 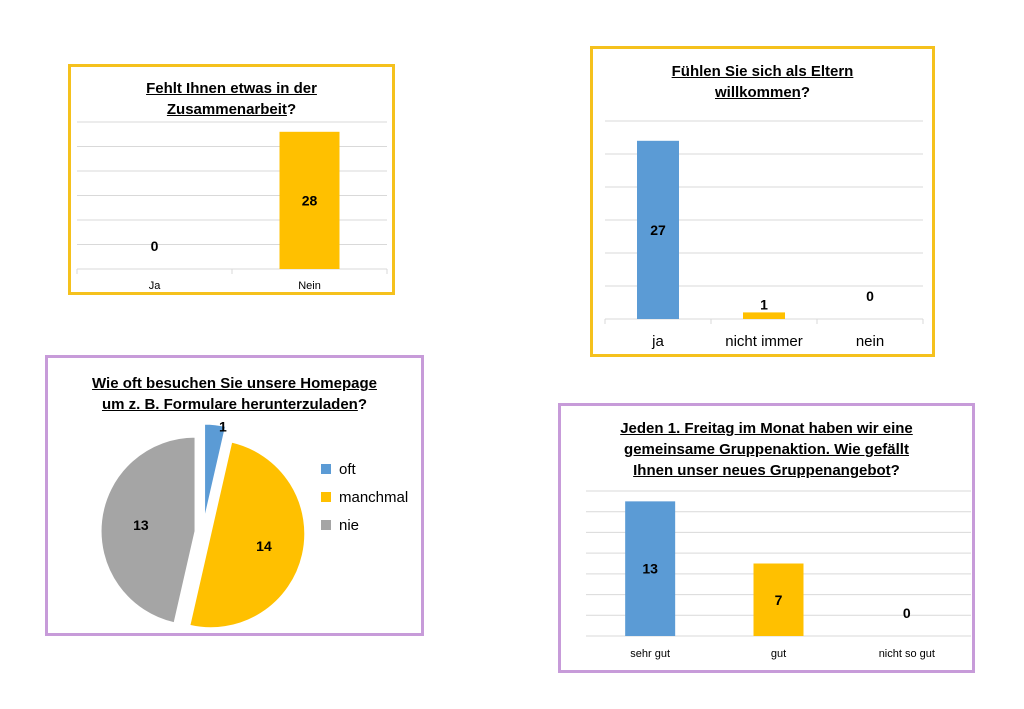 I want to click on category-label: nicht so gut, so click(x=907, y=654).